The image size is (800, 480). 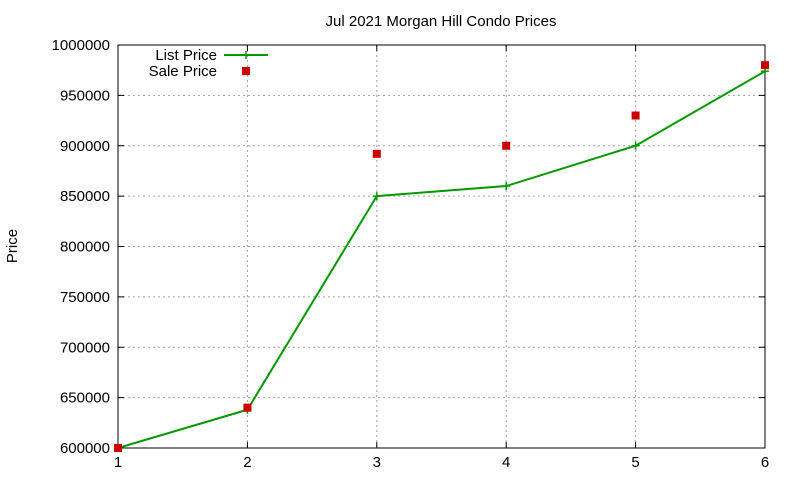 I want to click on y-tick-label: 600000, so click(x=85, y=448).